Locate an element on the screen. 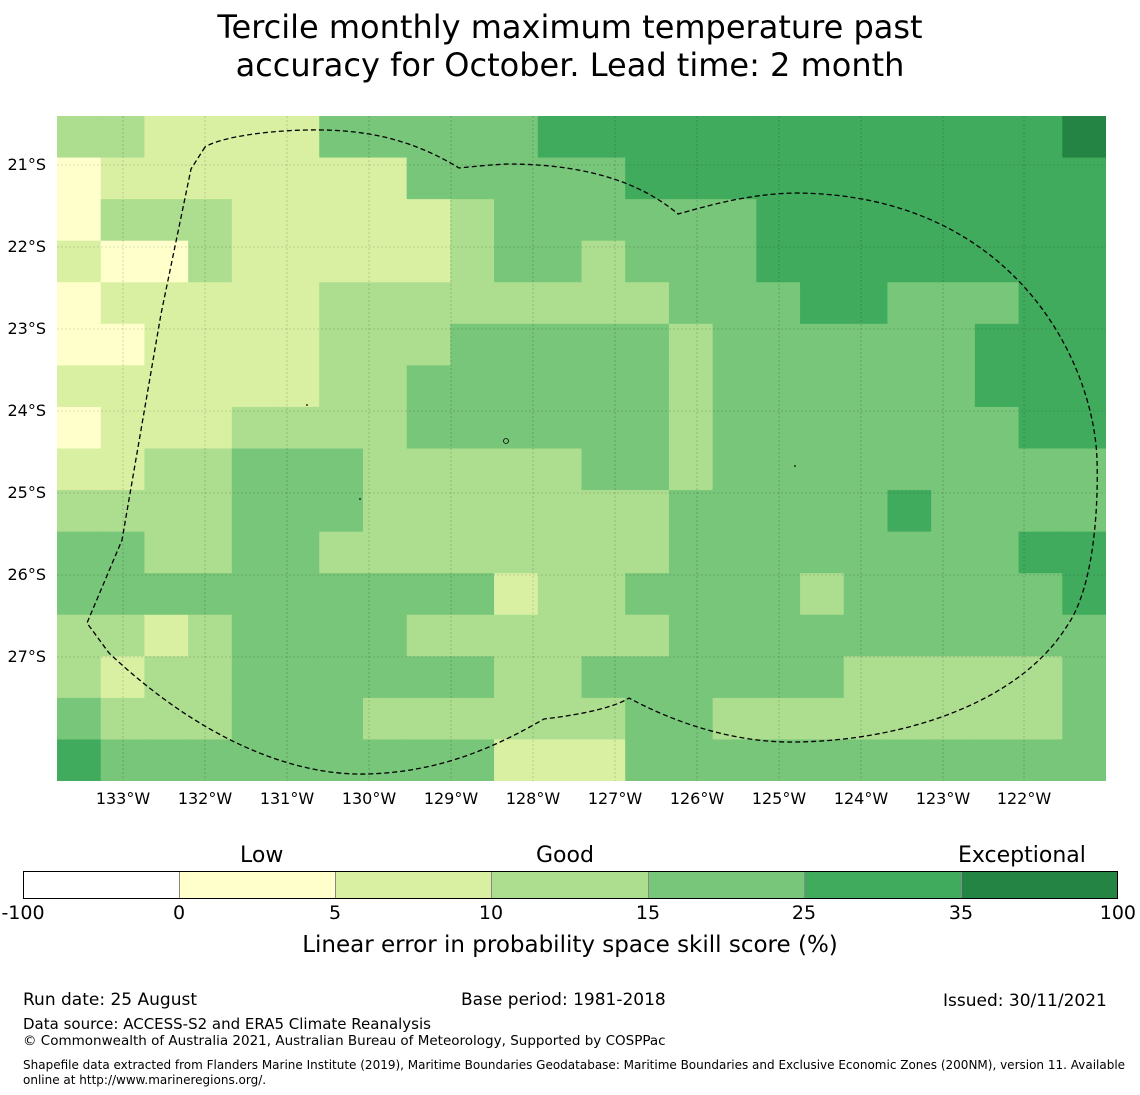  lon-label-127w: 127°W is located at coordinates (615, 798).